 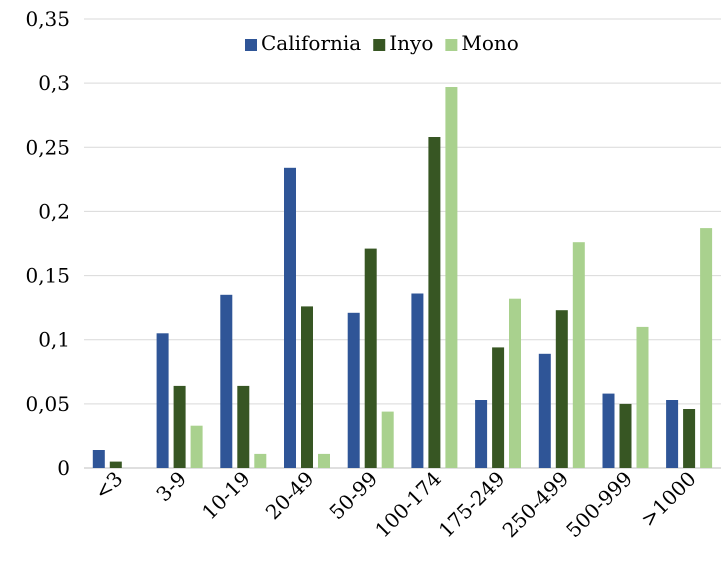 What do you see at coordinates (311, 43) in the screenshot?
I see `legend-label-california: California` at bounding box center [311, 43].